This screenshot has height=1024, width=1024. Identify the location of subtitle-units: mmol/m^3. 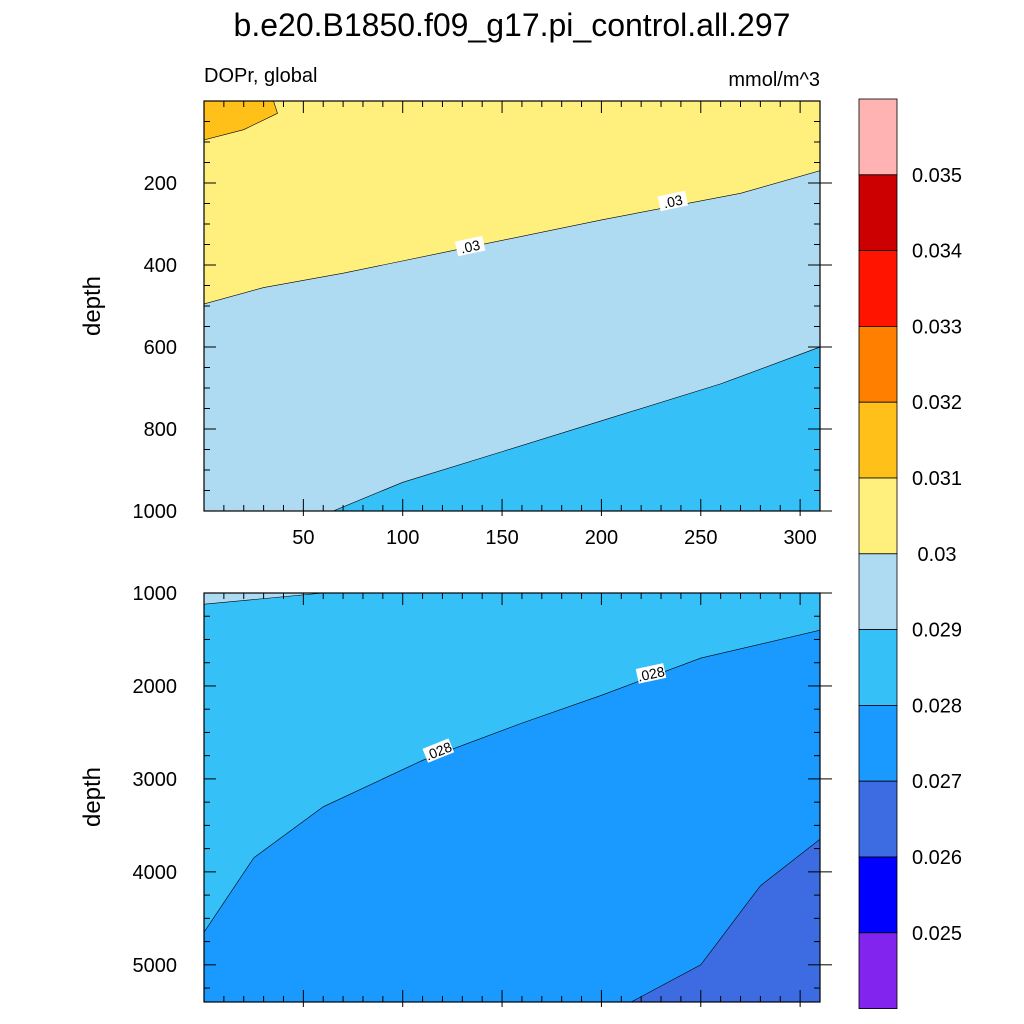
(774, 80).